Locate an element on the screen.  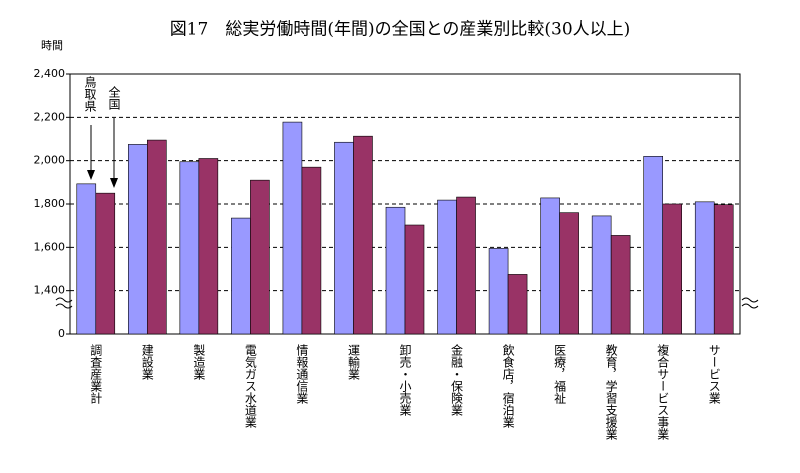
series-annotation: 全国 is located at coordinates (114, 97).